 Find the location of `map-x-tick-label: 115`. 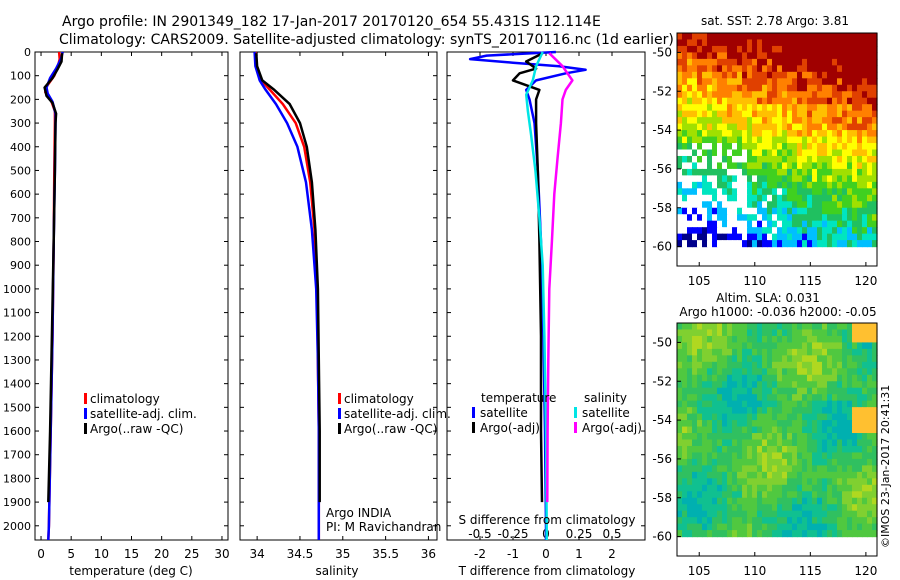

map-x-tick-label: 115 is located at coordinates (810, 571).